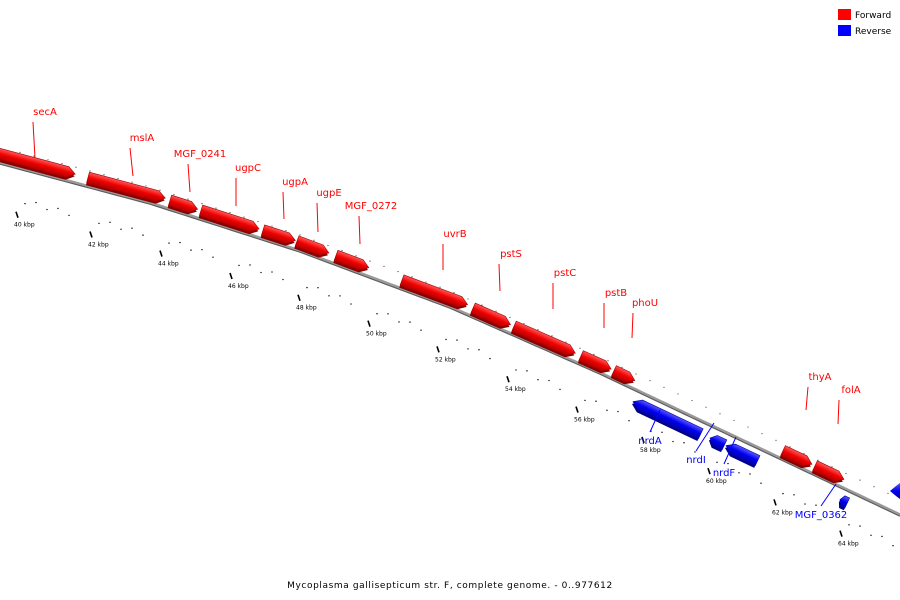 Image resolution: width=900 pixels, height=600 pixels. Describe the element at coordinates (797, 458) in the screenshot. I see `gene-arrow-thya` at that location.